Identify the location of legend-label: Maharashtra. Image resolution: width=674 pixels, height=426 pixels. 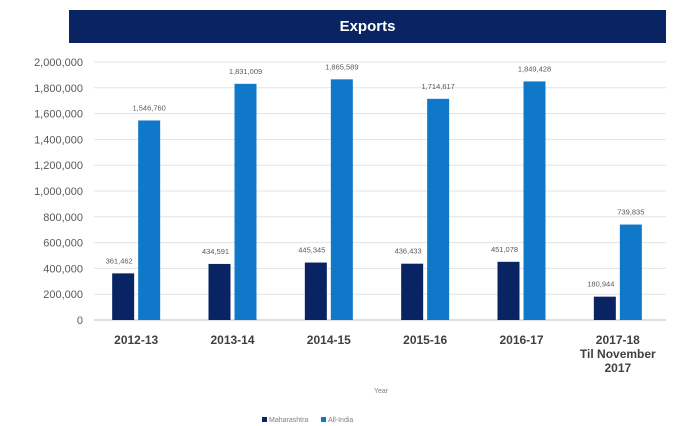
(288, 420).